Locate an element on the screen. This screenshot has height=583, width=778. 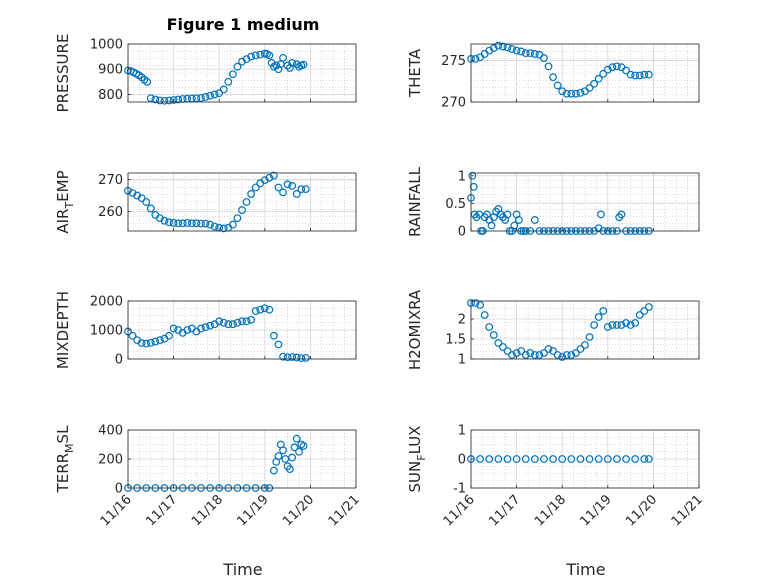
subplot-pressure: 800 900 1000 PRESSURE is located at coordinates (205, 73).